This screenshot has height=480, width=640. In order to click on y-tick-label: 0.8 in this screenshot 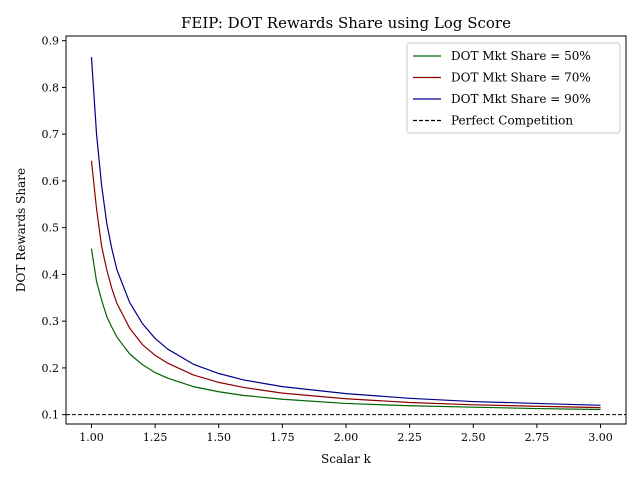, I will do `click(51, 87)`.